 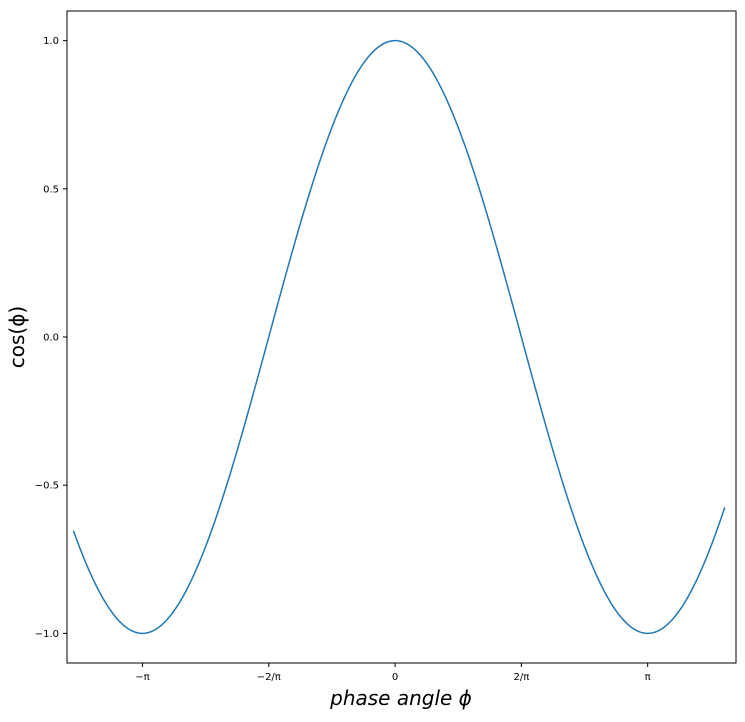 What do you see at coordinates (51, 41) in the screenshot?
I see `y-tick-label: 1.0` at bounding box center [51, 41].